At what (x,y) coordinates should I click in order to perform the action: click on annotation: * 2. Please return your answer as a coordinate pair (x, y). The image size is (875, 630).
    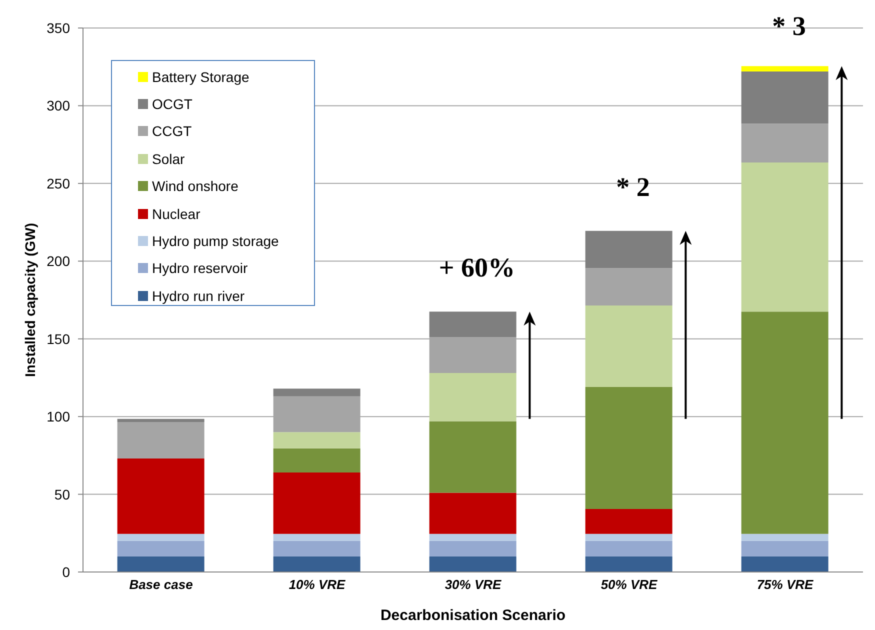
    Looking at the image, I should click on (633, 187).